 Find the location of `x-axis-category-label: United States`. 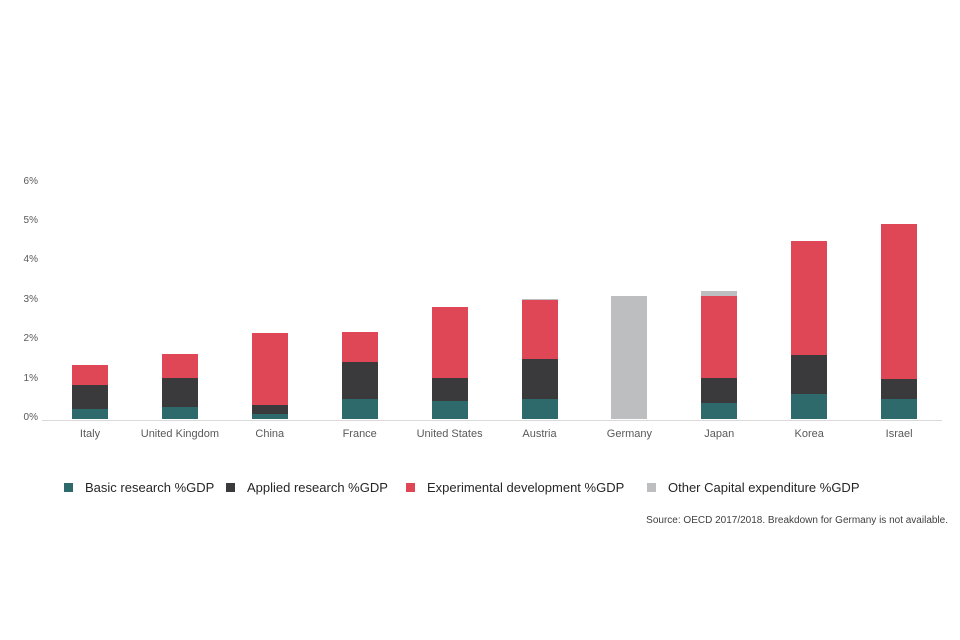

x-axis-category-label: United States is located at coordinates (449, 434).